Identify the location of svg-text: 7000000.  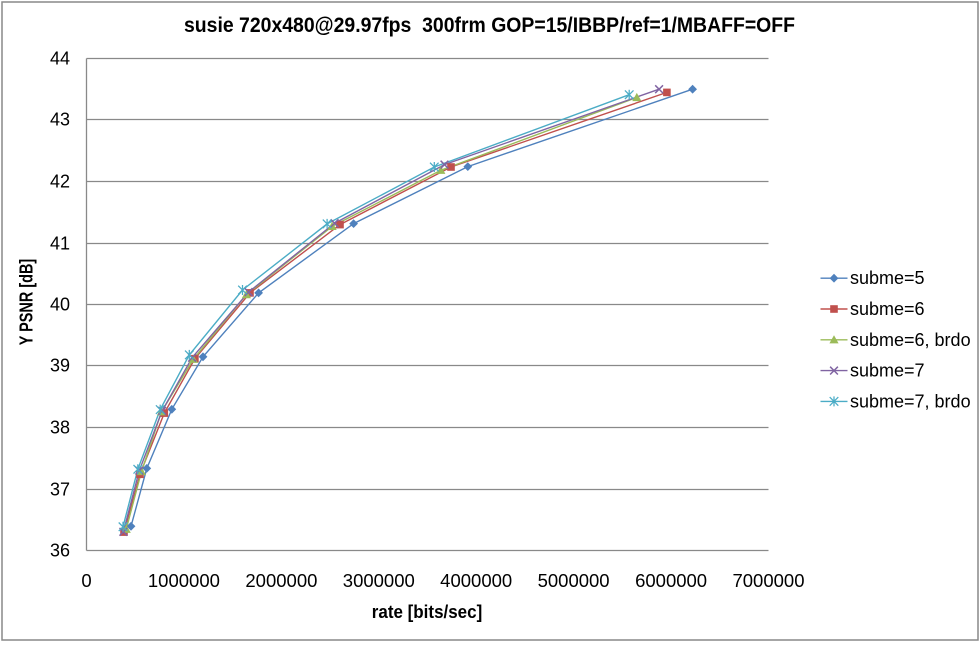
(768, 580).